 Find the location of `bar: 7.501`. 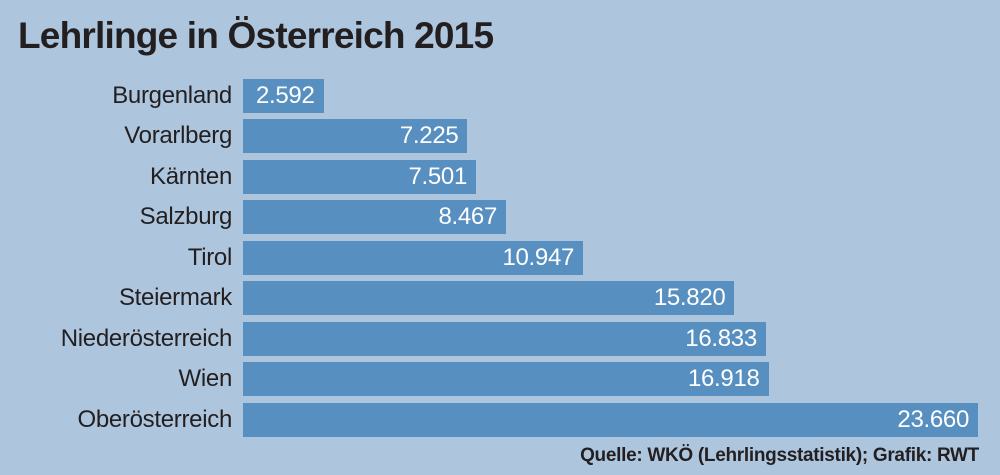

bar: 7.501 is located at coordinates (360, 176).